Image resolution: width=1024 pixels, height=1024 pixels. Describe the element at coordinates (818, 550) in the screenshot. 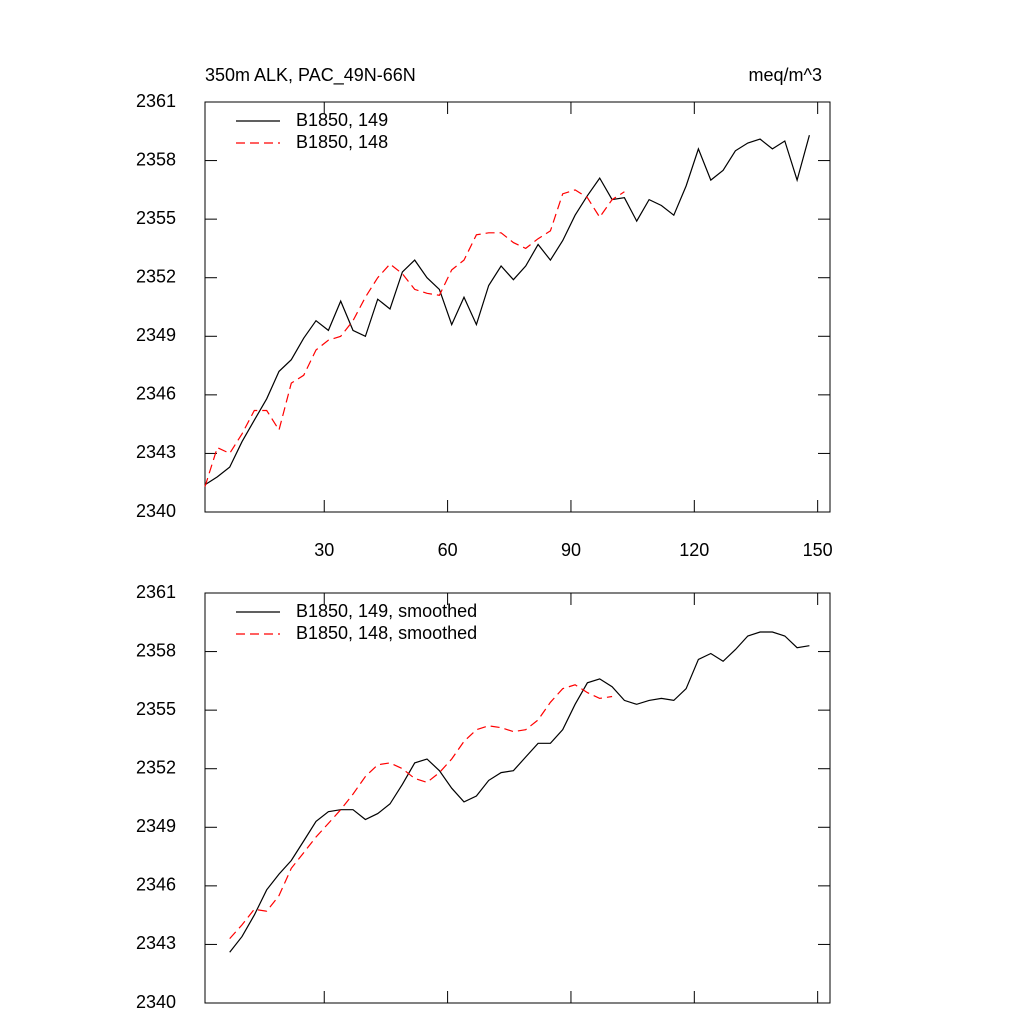

I see `x-tick-label: 150` at that location.